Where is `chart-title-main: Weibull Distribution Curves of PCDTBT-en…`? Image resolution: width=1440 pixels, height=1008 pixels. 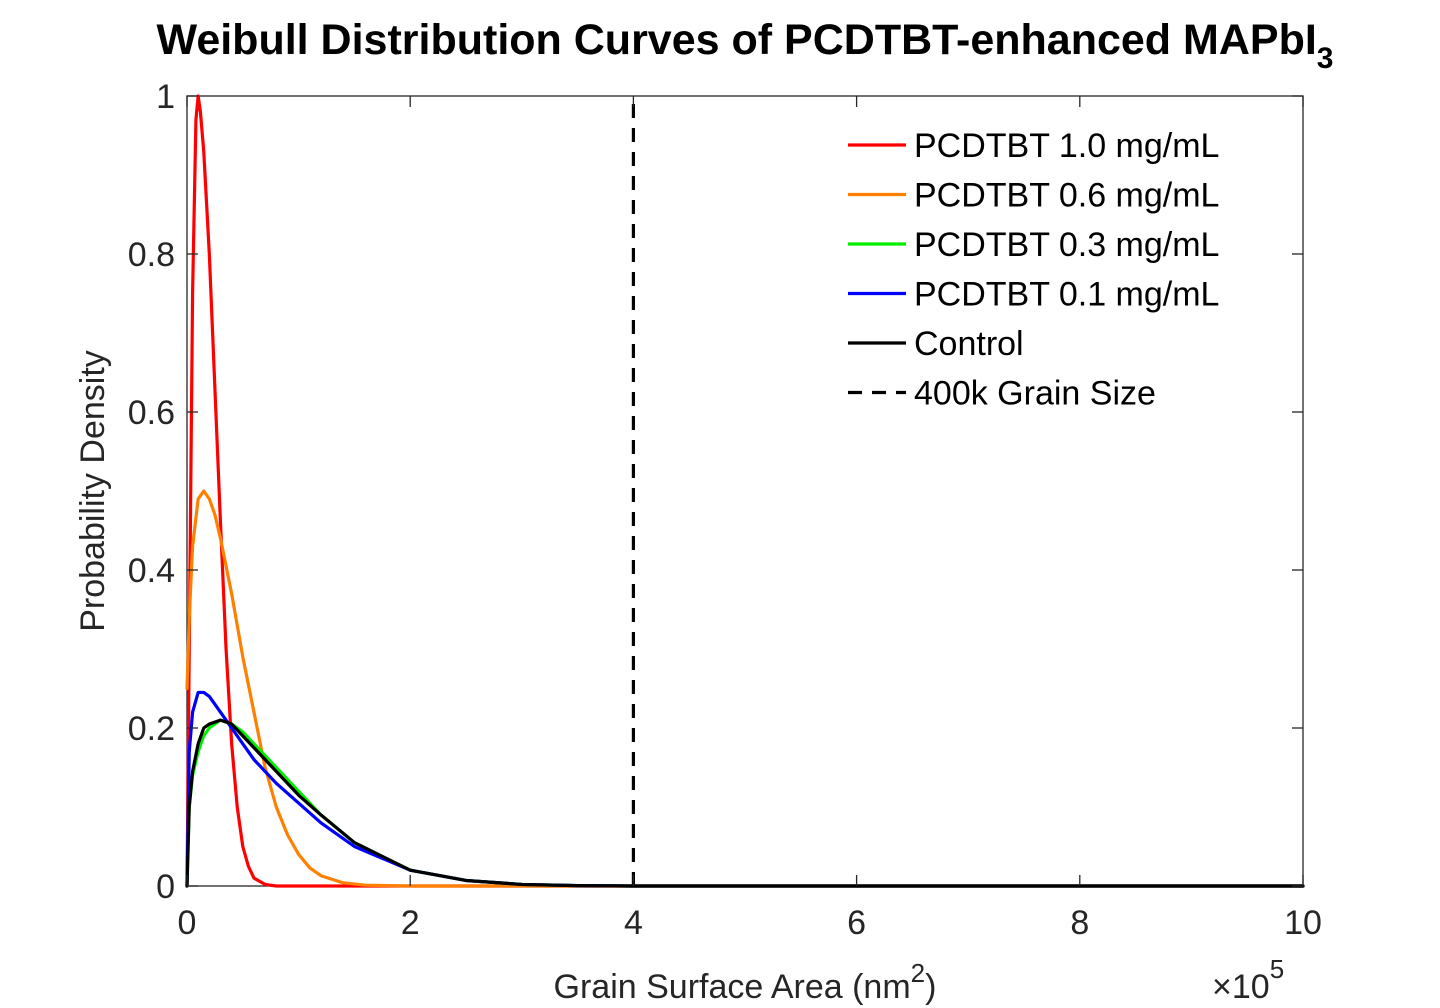 chart-title-main: Weibull Distribution Curves of PCDTBT-en… is located at coordinates (737, 40).